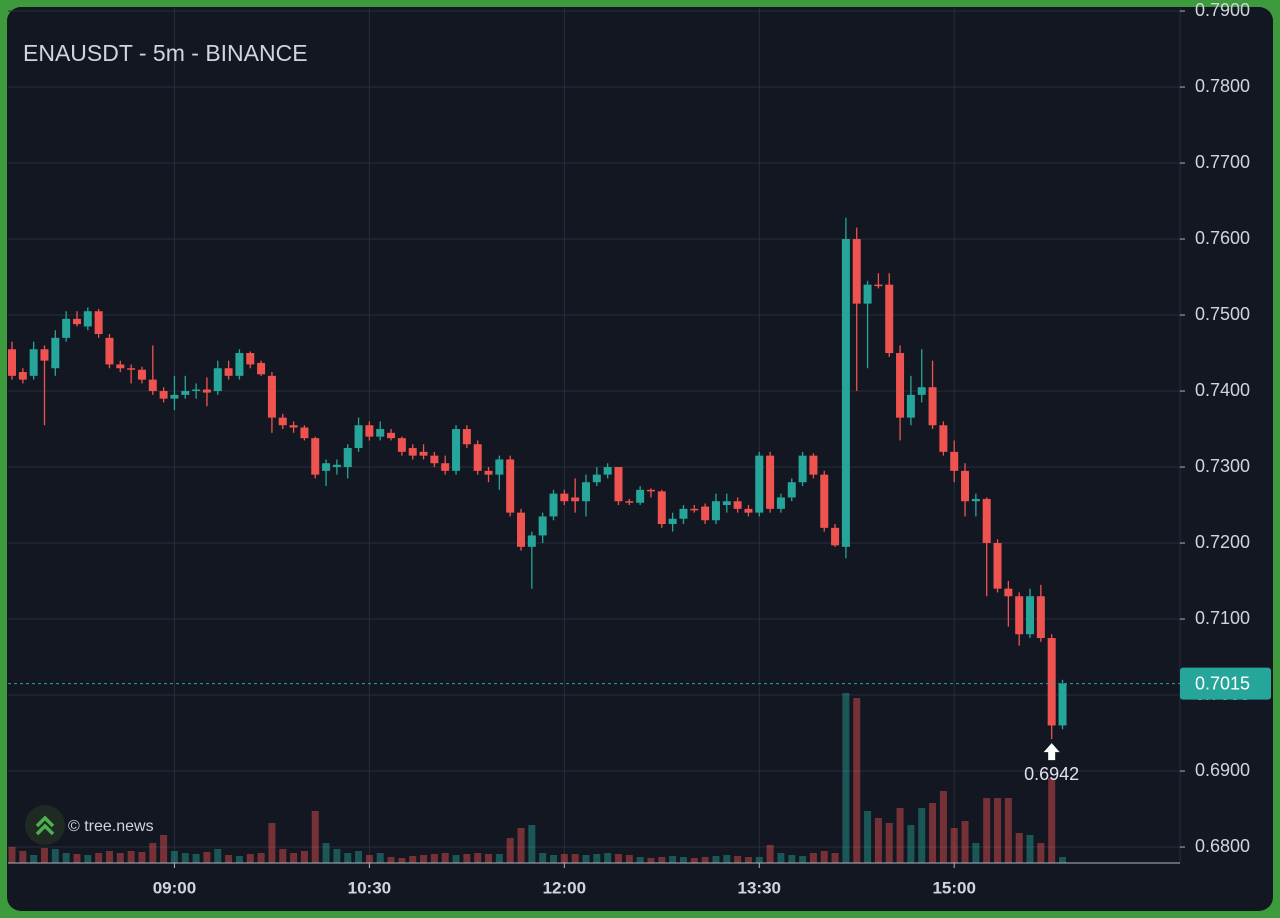 Image resolution: width=1280 pixels, height=918 pixels. What do you see at coordinates (1222, 86) in the screenshot?
I see `y-tick-label: 0.7800` at bounding box center [1222, 86].